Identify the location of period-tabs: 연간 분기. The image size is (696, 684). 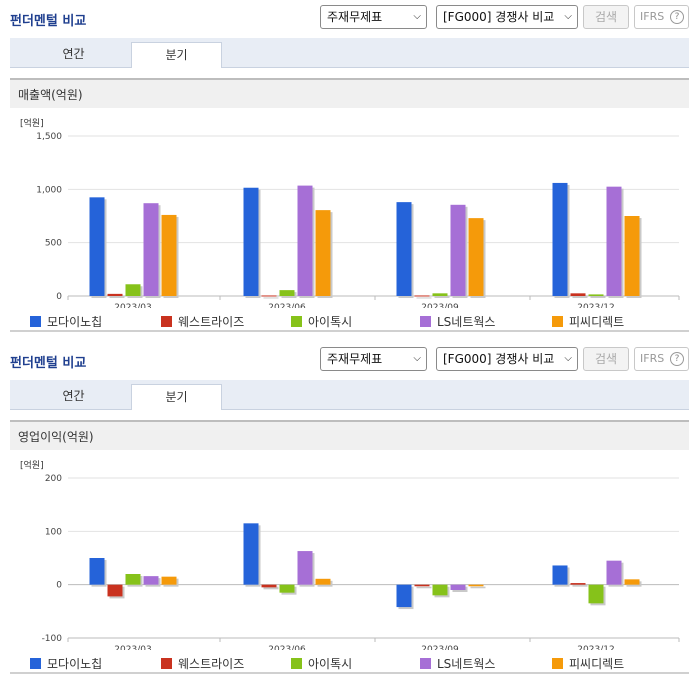
(349, 395).